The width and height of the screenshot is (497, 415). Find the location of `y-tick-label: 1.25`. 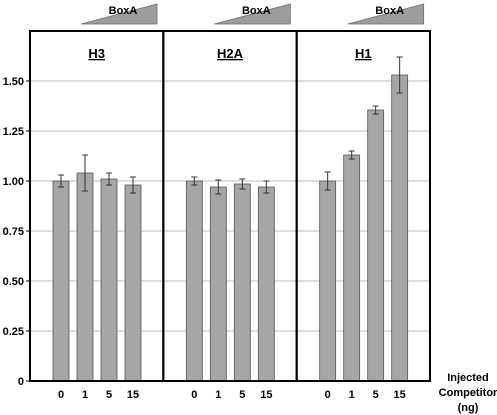

y-tick-label: 1.25 is located at coordinates (13, 132).